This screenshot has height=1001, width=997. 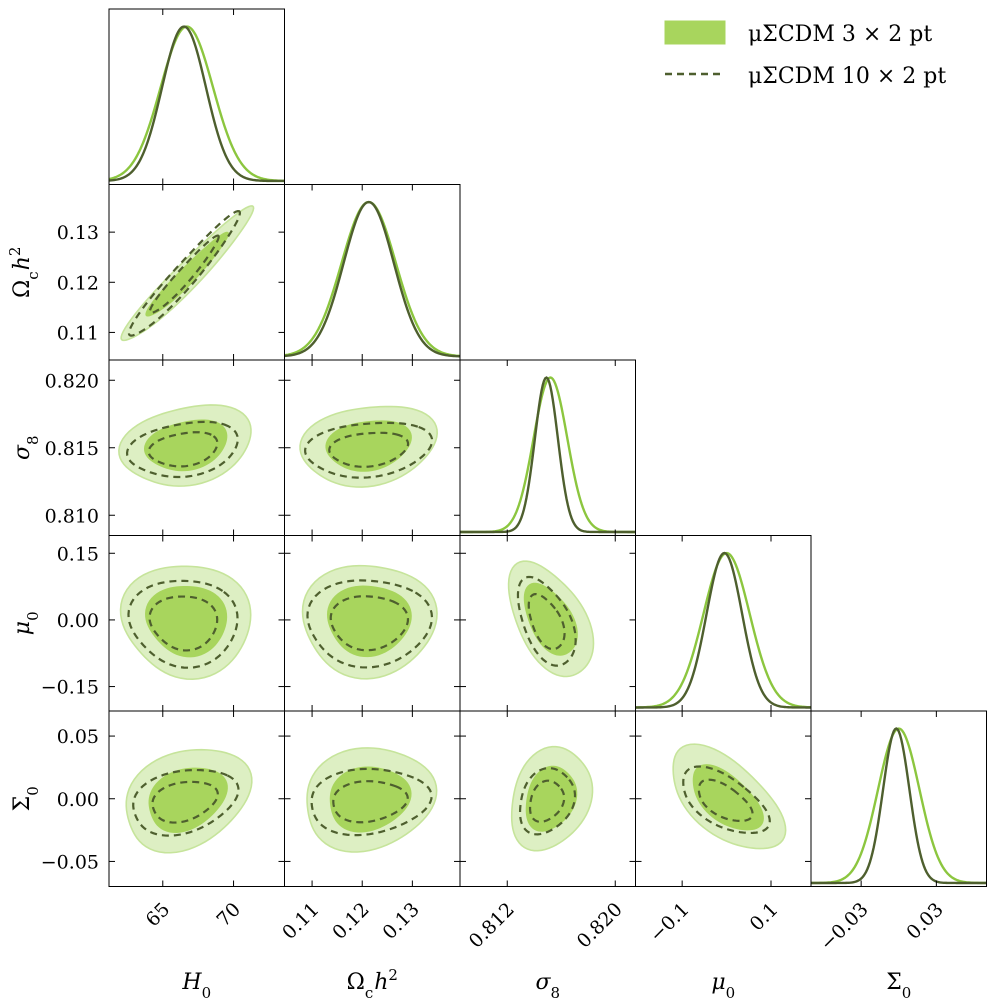 I want to click on contour-68-3x2pt-omch2-mu0, so click(x=369, y=621).